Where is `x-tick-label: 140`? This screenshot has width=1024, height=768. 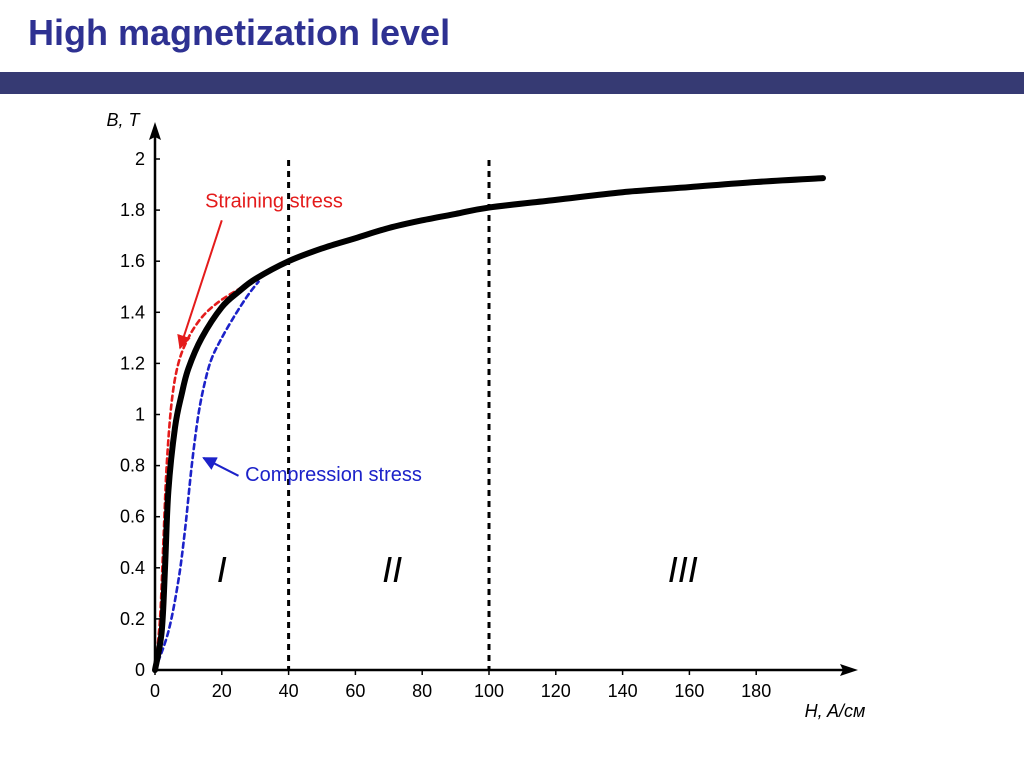
x-tick-label: 140 is located at coordinates (623, 691).